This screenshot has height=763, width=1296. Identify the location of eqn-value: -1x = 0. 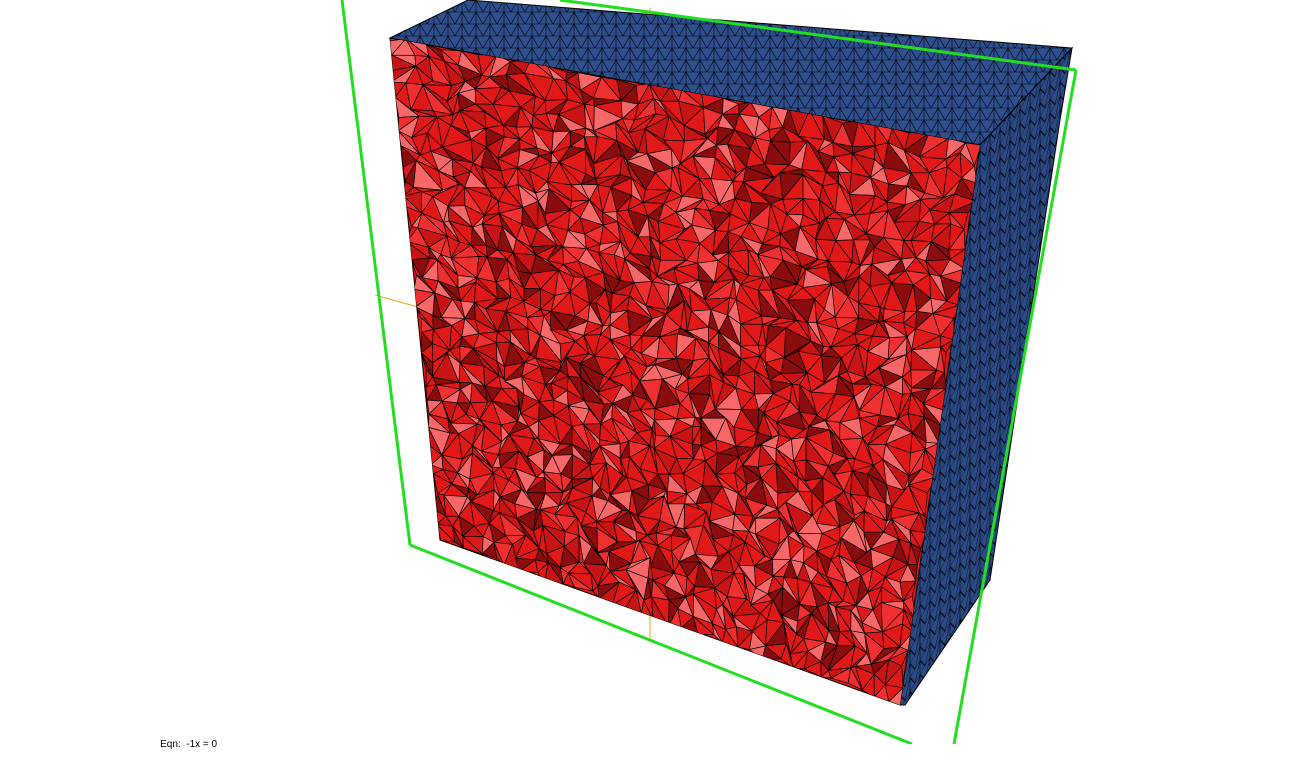
(202, 744).